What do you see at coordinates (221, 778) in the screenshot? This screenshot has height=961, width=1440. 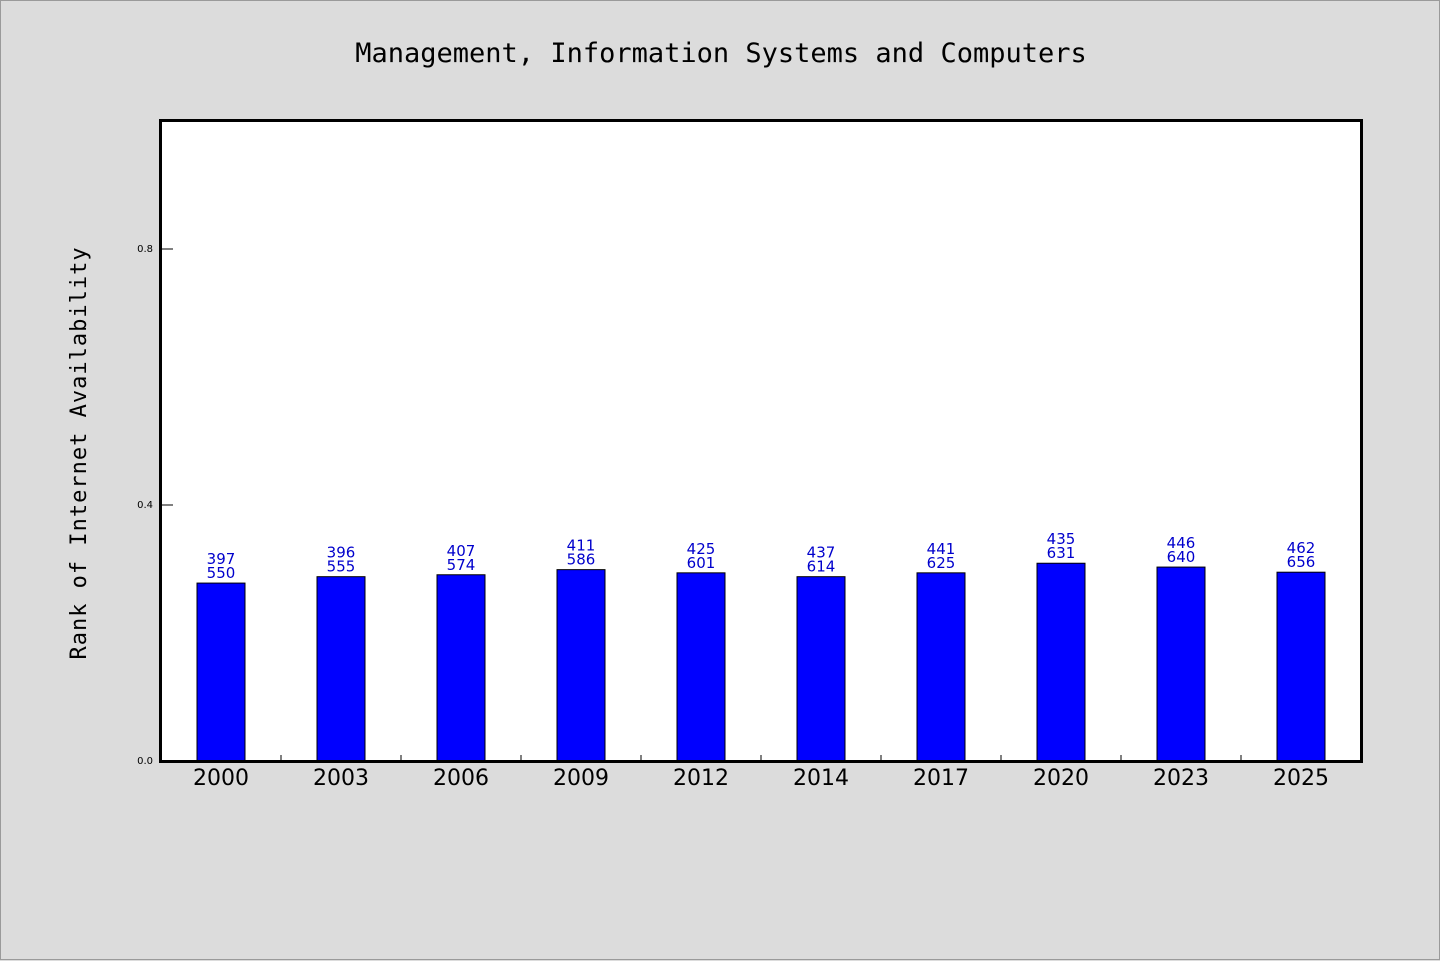 I see `x-tick-label: 2000` at bounding box center [221, 778].